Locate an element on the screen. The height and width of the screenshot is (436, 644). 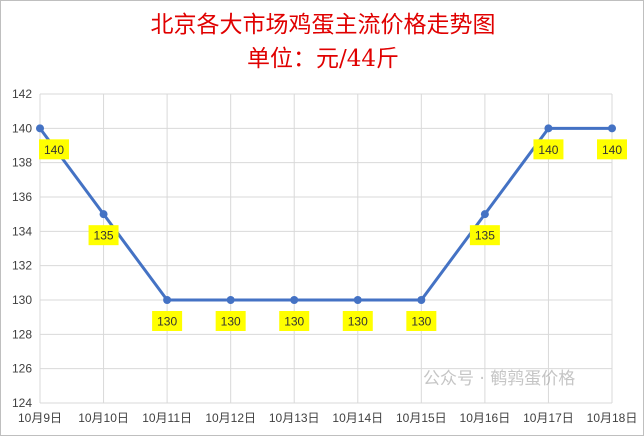
x-tick-label: 10月9日 is located at coordinates (40, 418).